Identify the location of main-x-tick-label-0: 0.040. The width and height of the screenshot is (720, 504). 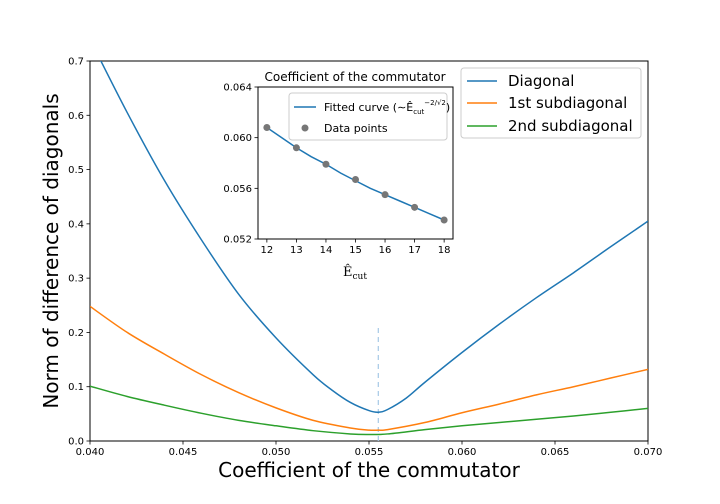
(90, 452).